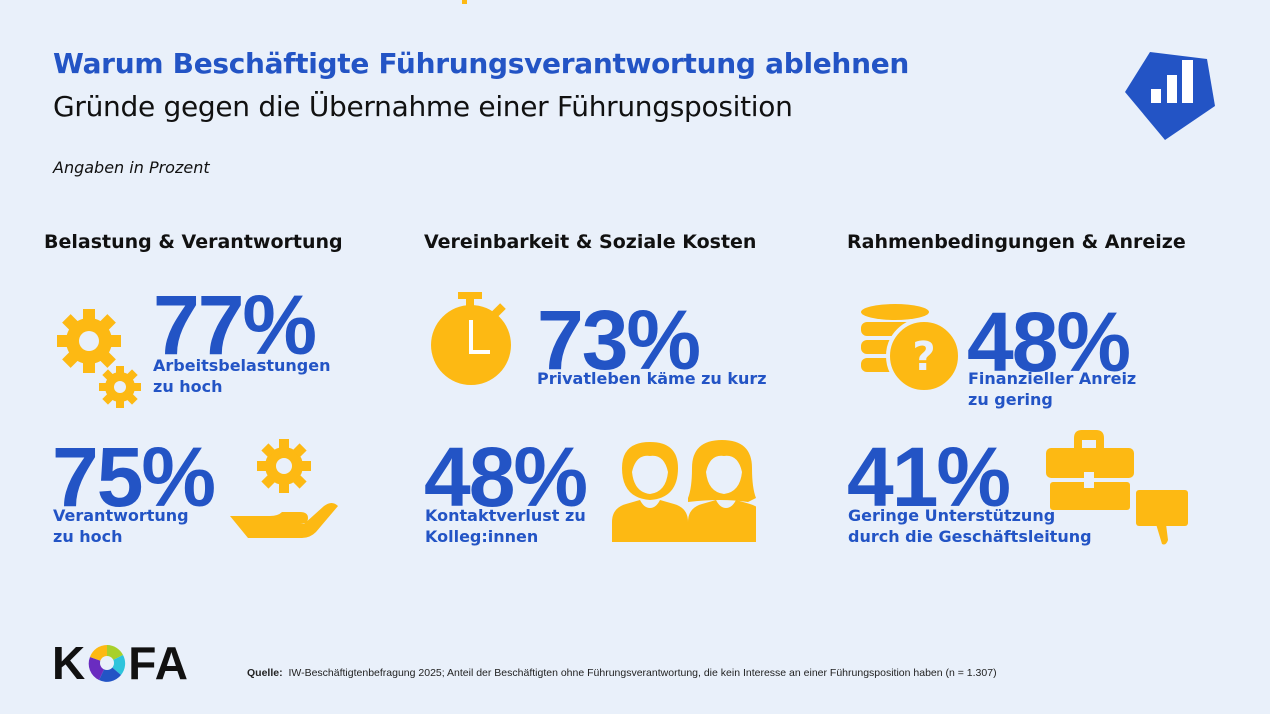 The image size is (1270, 714). Describe the element at coordinates (684, 491) in the screenshot. I see `people-icon` at that location.